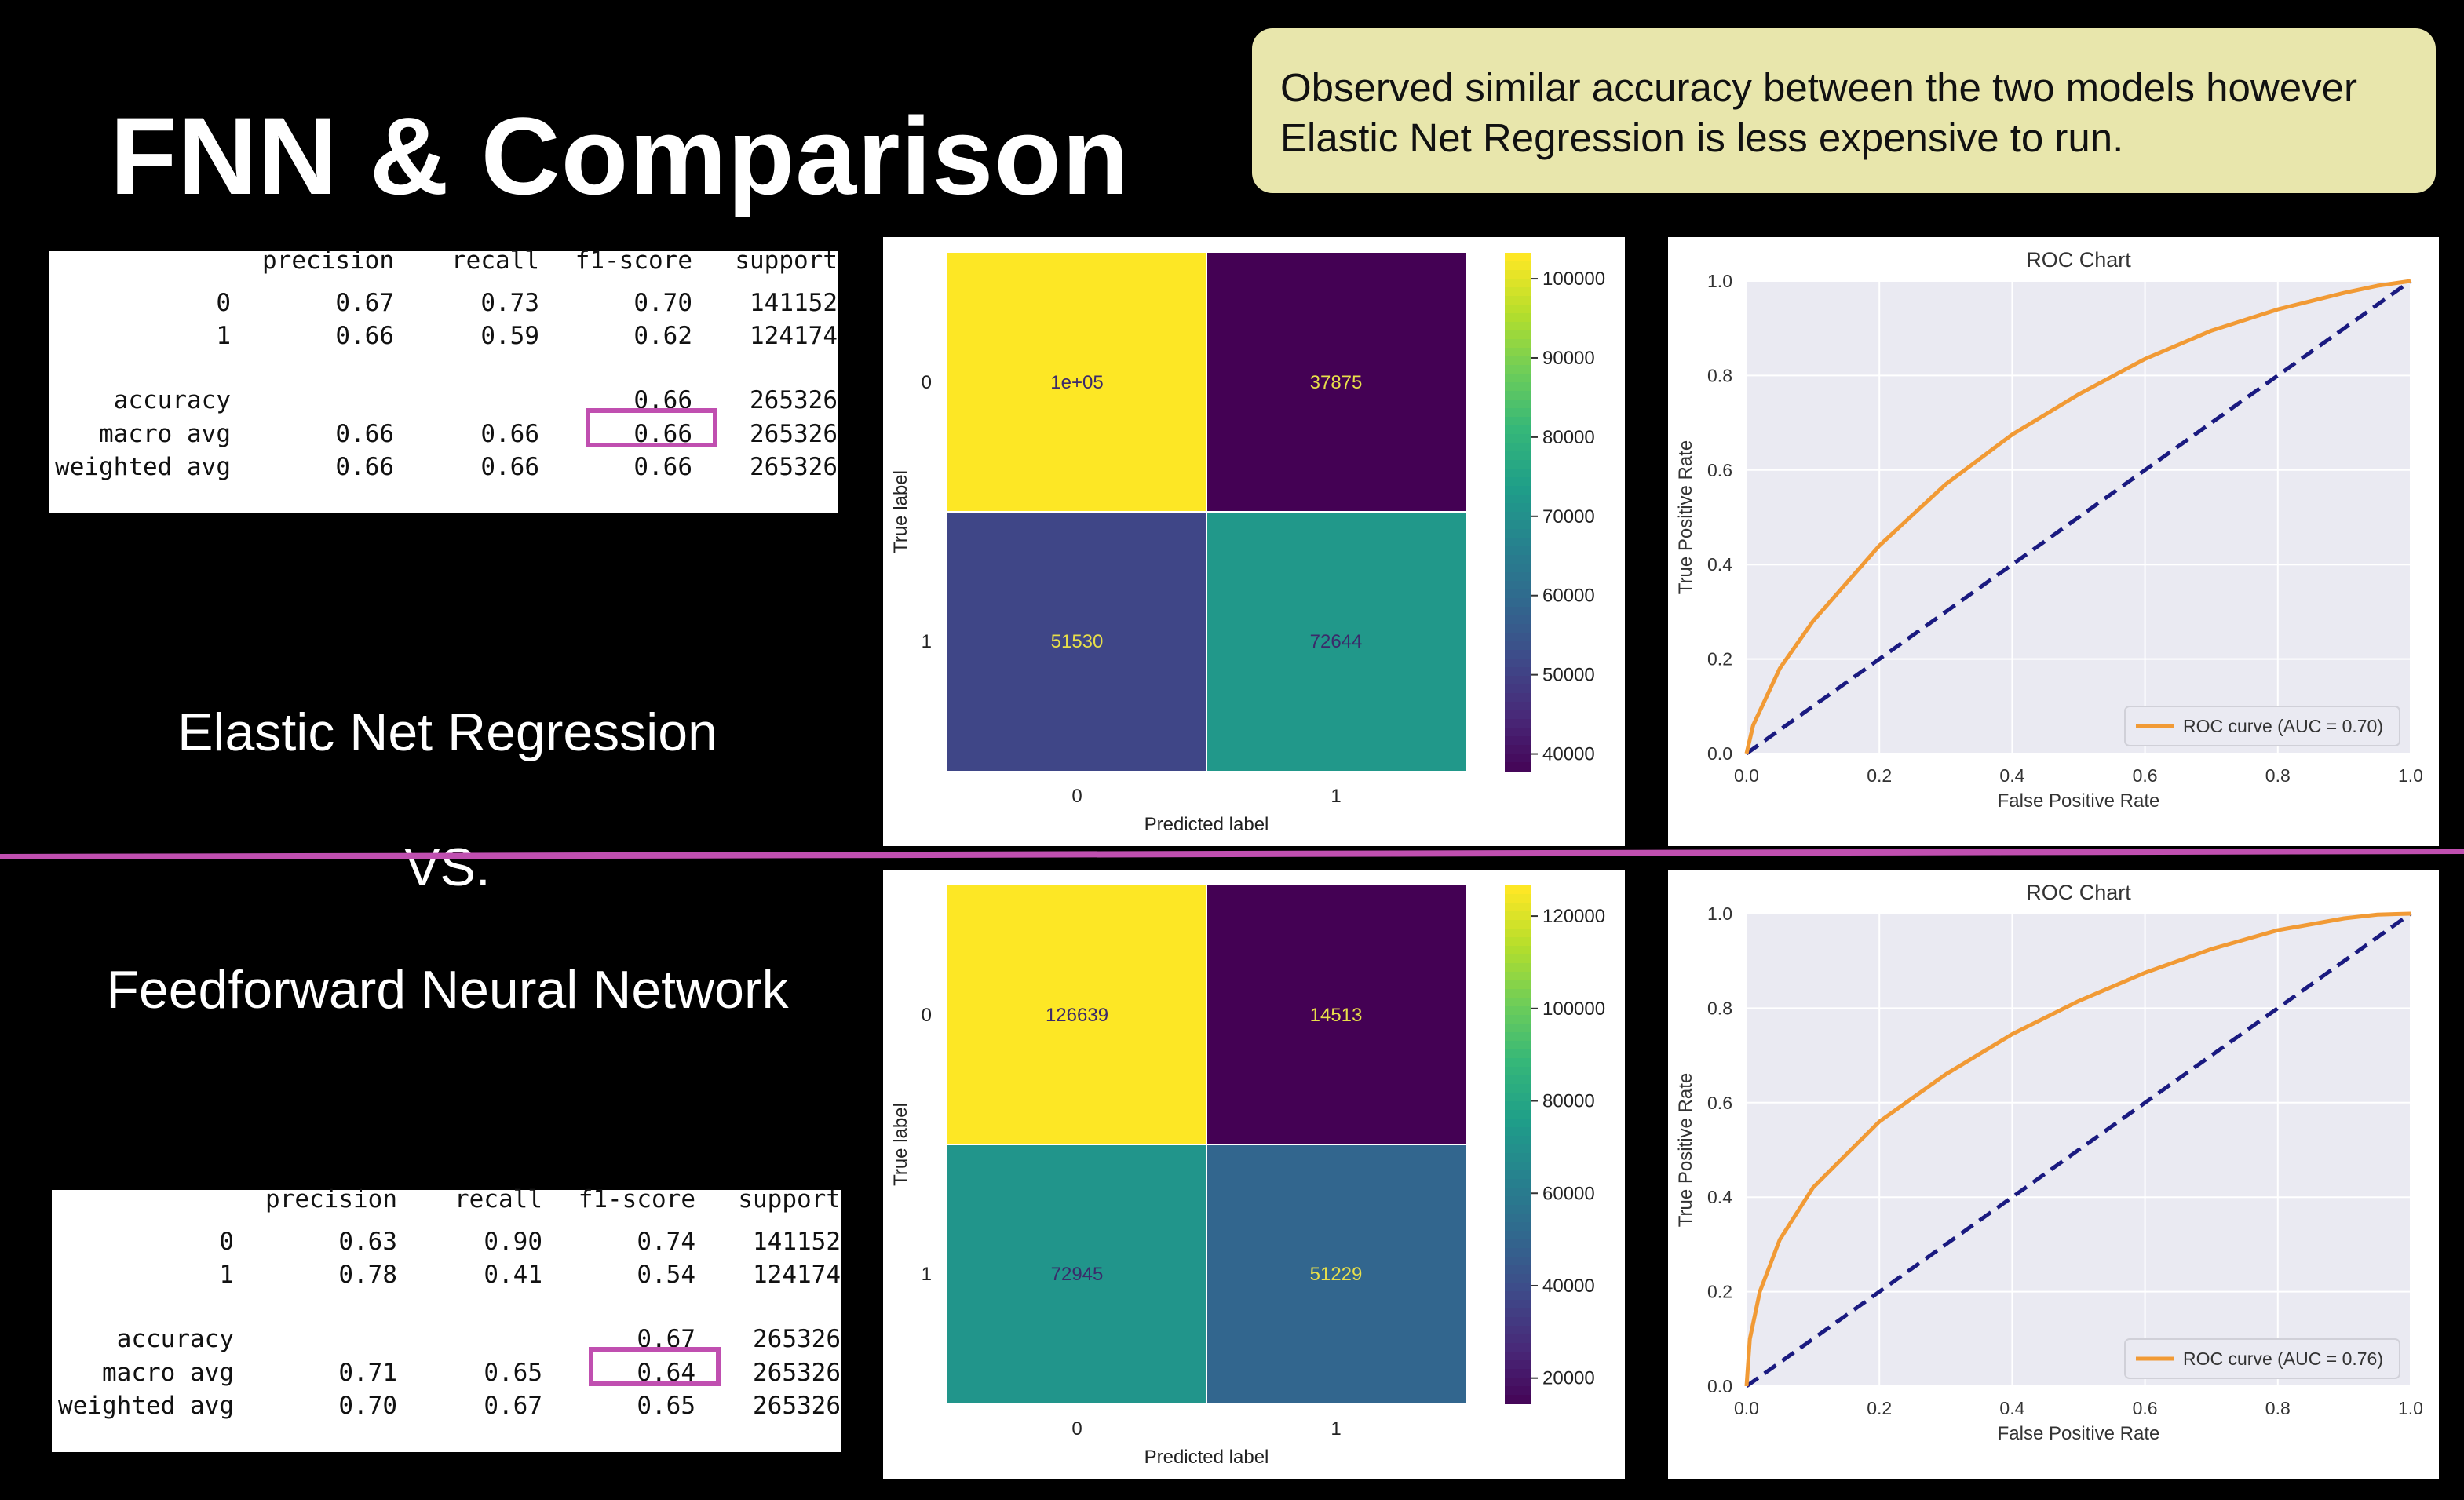 The width and height of the screenshot is (2464, 1500). What do you see at coordinates (1719, 470) in the screenshot?
I see `roc-y-tick: 0.6` at bounding box center [1719, 470].